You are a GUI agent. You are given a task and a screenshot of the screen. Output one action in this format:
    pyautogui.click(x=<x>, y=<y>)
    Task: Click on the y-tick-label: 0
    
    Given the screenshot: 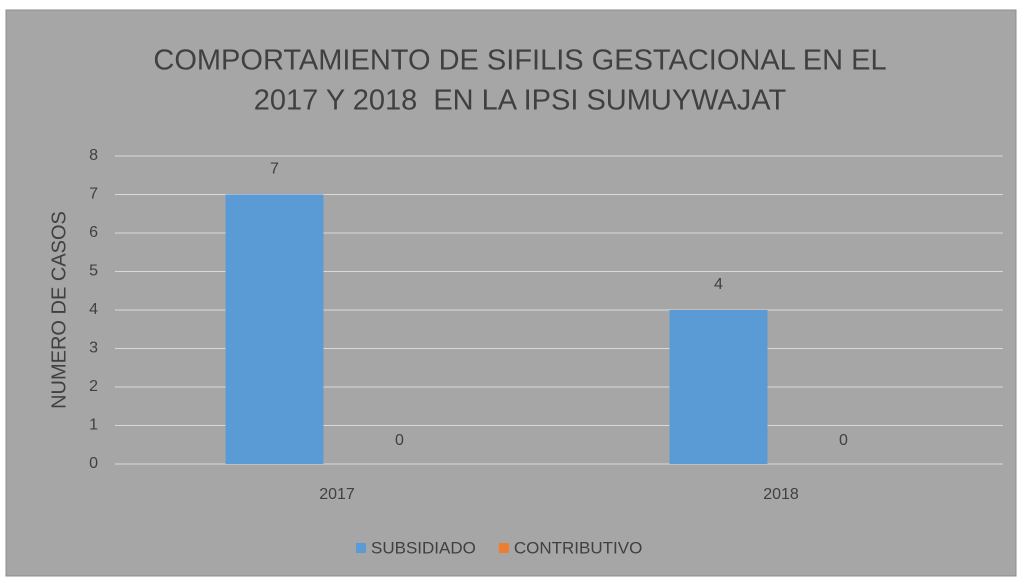 What is the action you would take?
    pyautogui.click(x=93, y=463)
    